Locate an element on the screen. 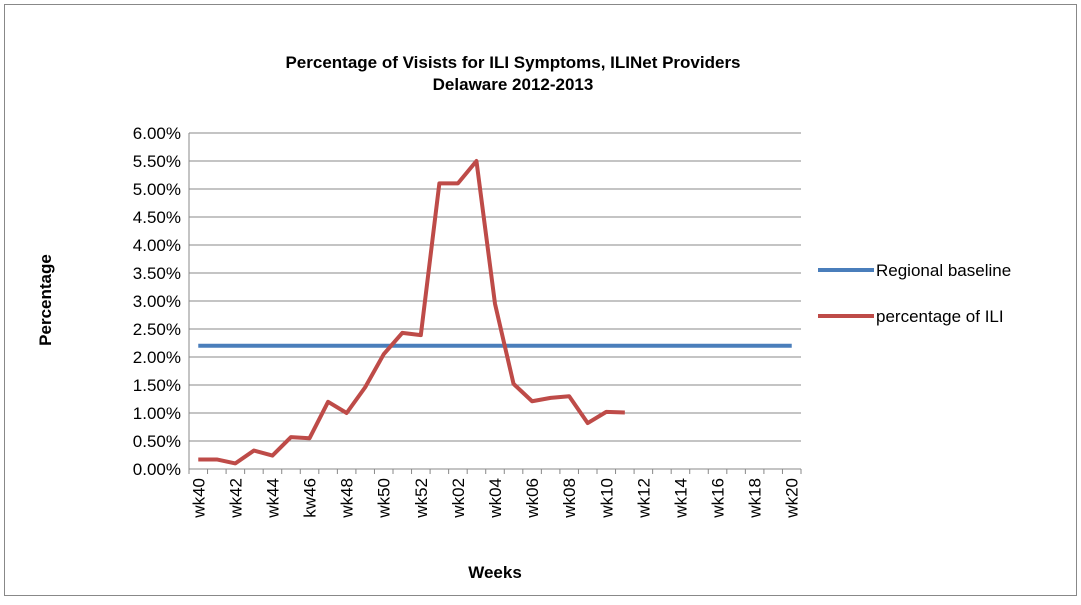 The image size is (1081, 605). x-tick-label: wk02 is located at coordinates (458, 498).